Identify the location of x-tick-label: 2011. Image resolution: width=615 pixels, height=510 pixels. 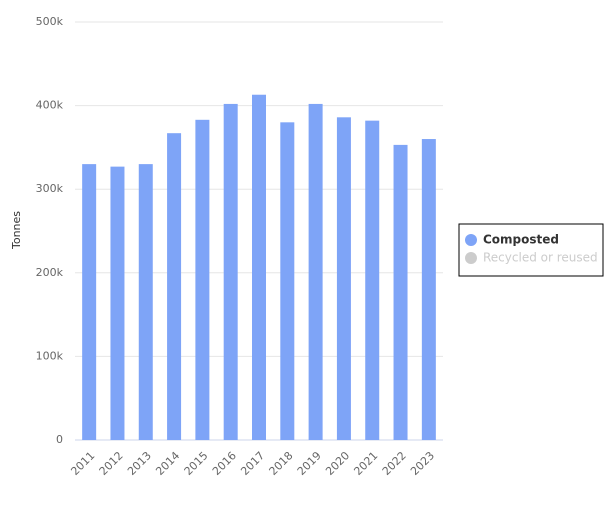
(82, 463).